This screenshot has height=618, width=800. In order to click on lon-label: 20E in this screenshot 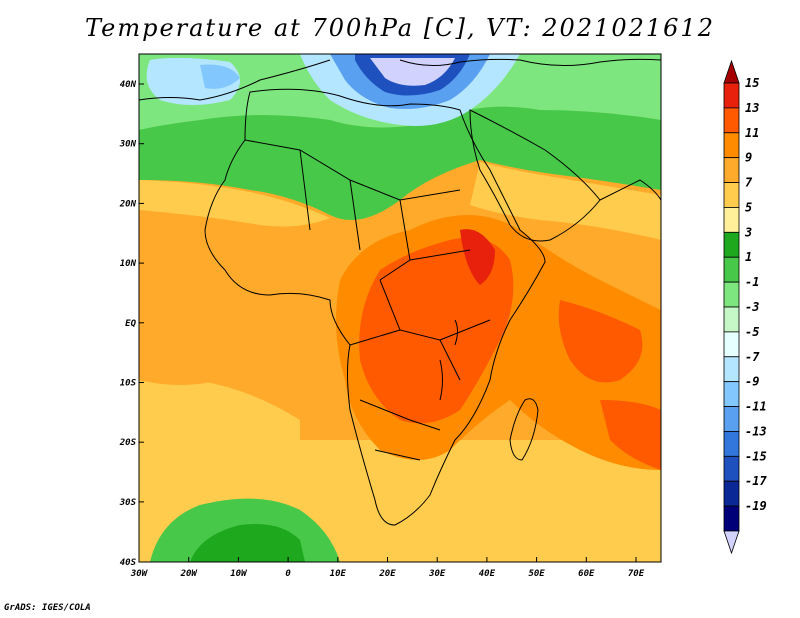, I will do `click(387, 574)`.